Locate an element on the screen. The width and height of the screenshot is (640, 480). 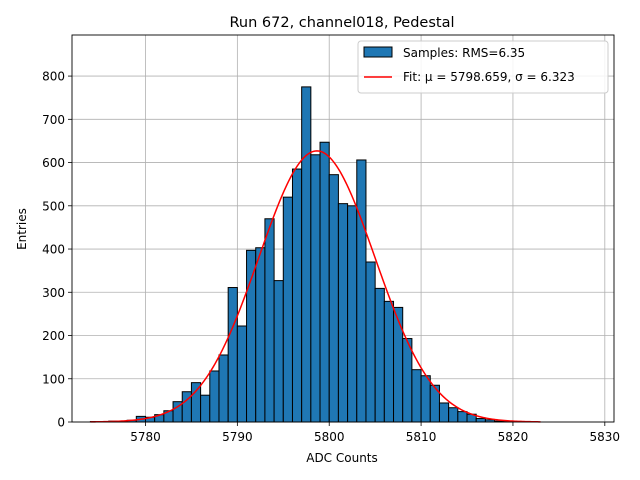
y-tick-label: 100 is located at coordinates (53, 379).